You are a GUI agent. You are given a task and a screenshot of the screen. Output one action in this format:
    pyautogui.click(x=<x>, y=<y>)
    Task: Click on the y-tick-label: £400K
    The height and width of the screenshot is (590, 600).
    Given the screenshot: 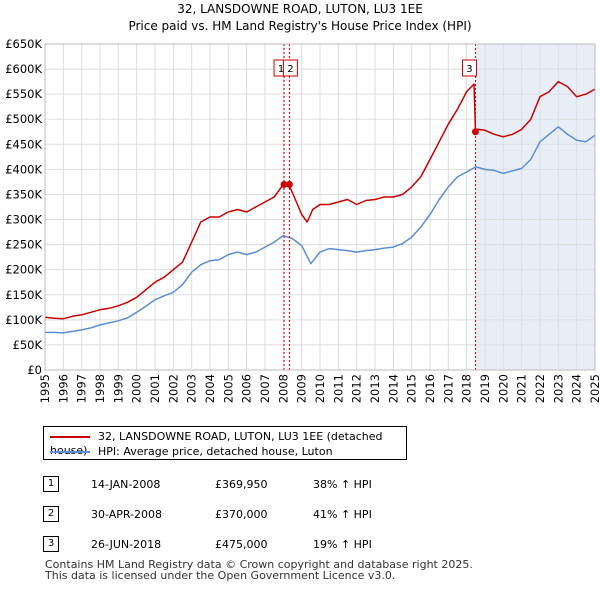 What is the action you would take?
    pyautogui.click(x=23, y=169)
    